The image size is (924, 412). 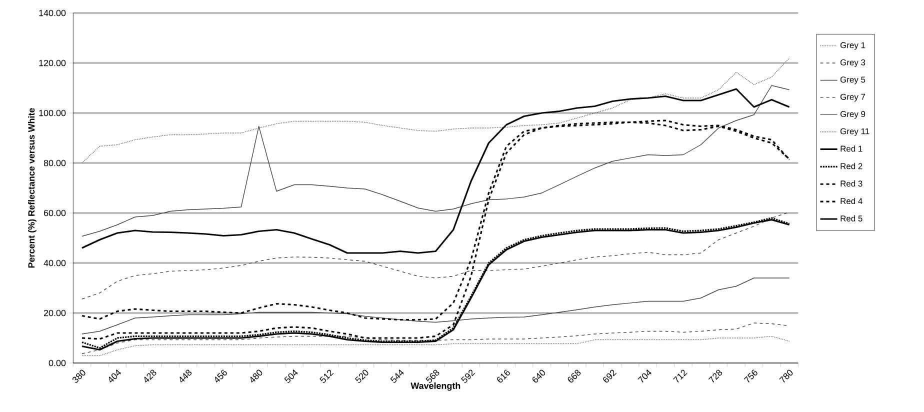 I want to click on legend-label: Grey 9, so click(x=853, y=115).